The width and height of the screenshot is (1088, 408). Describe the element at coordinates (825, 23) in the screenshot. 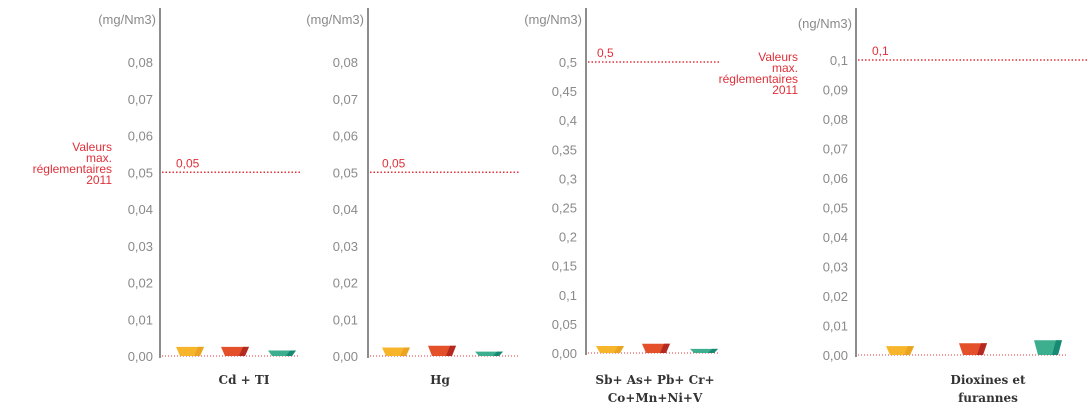

I see `unit-label: (ng/Nm3)` at that location.